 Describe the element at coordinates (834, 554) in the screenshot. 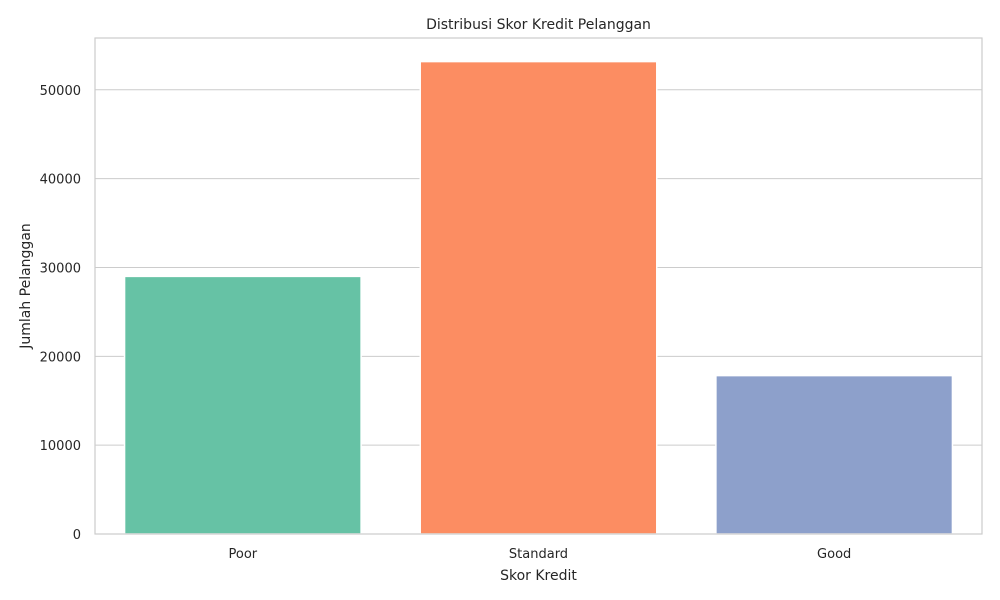

I see `x-tick-label-good: Good` at that location.